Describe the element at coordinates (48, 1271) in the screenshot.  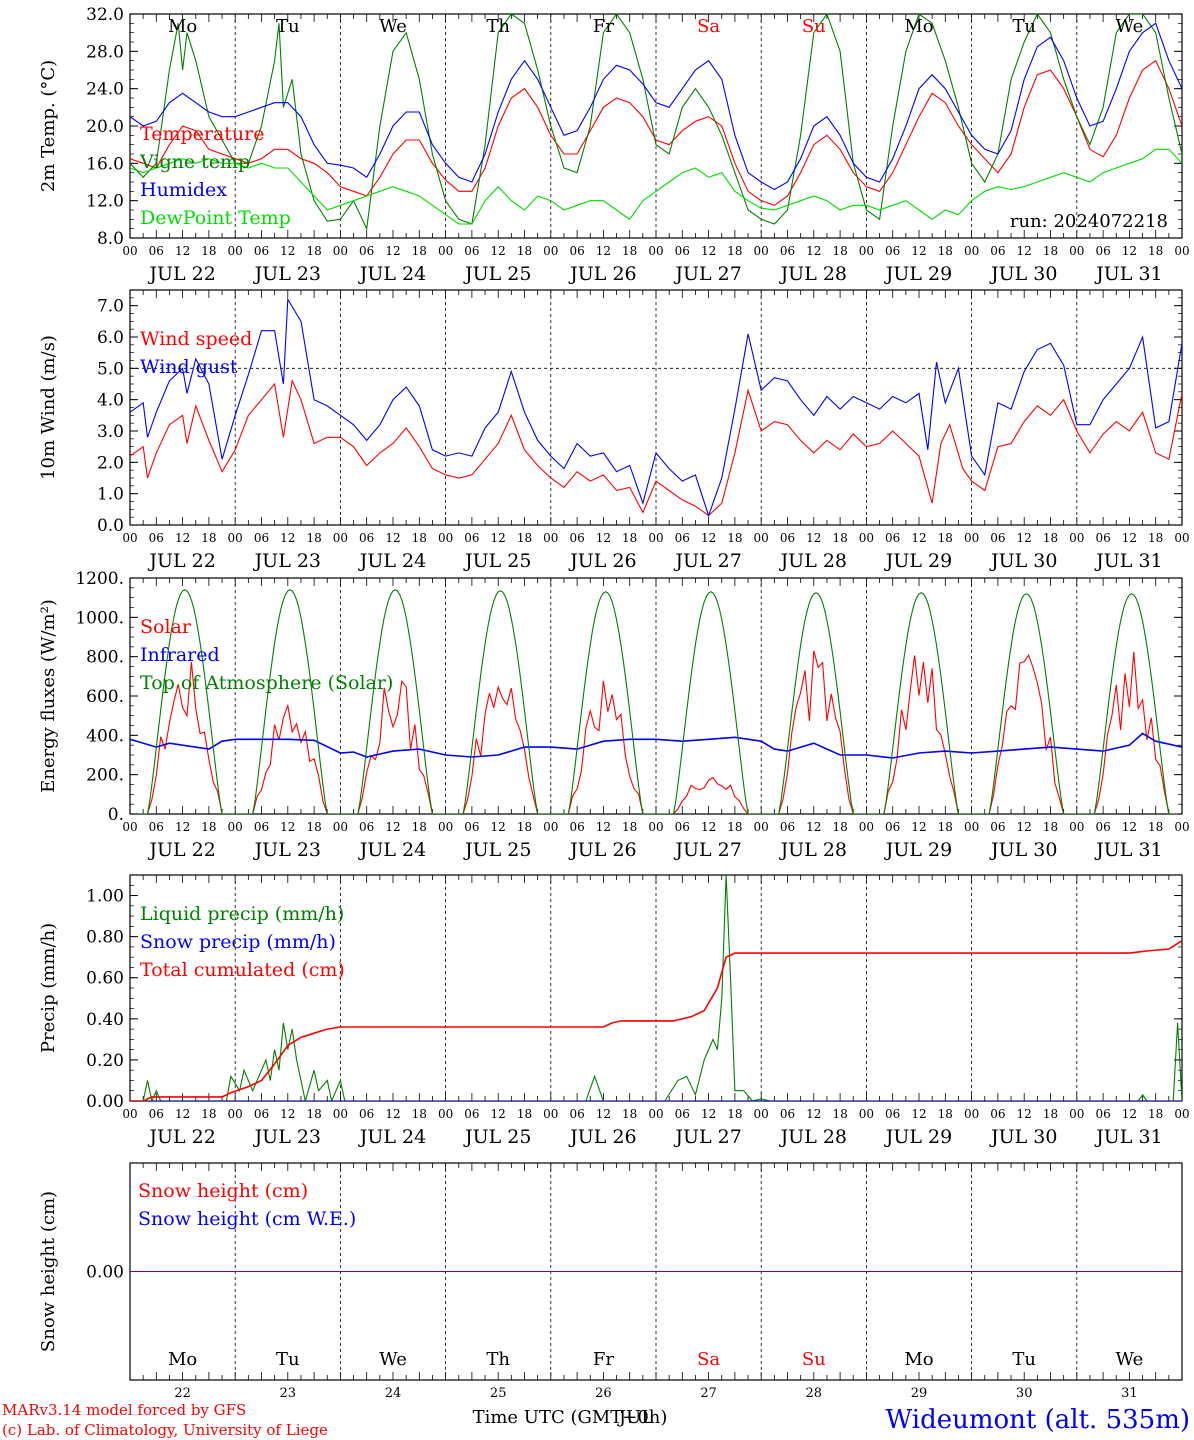
I see `y-axis-label: Snow height (cm)` at that location.